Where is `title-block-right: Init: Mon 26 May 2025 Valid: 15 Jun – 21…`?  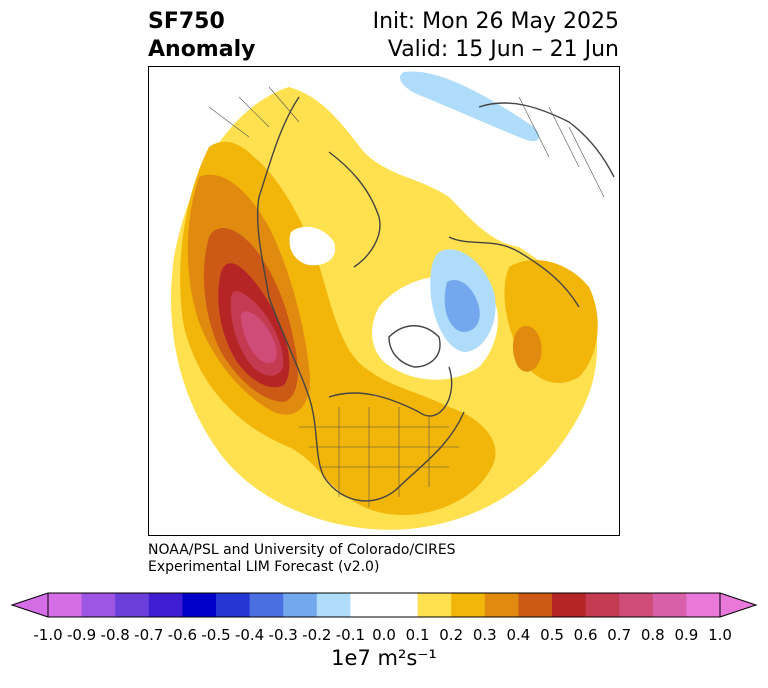 title-block-right: Init: Mon 26 May 2025 Valid: 15 Jun – 21… is located at coordinates (496, 36).